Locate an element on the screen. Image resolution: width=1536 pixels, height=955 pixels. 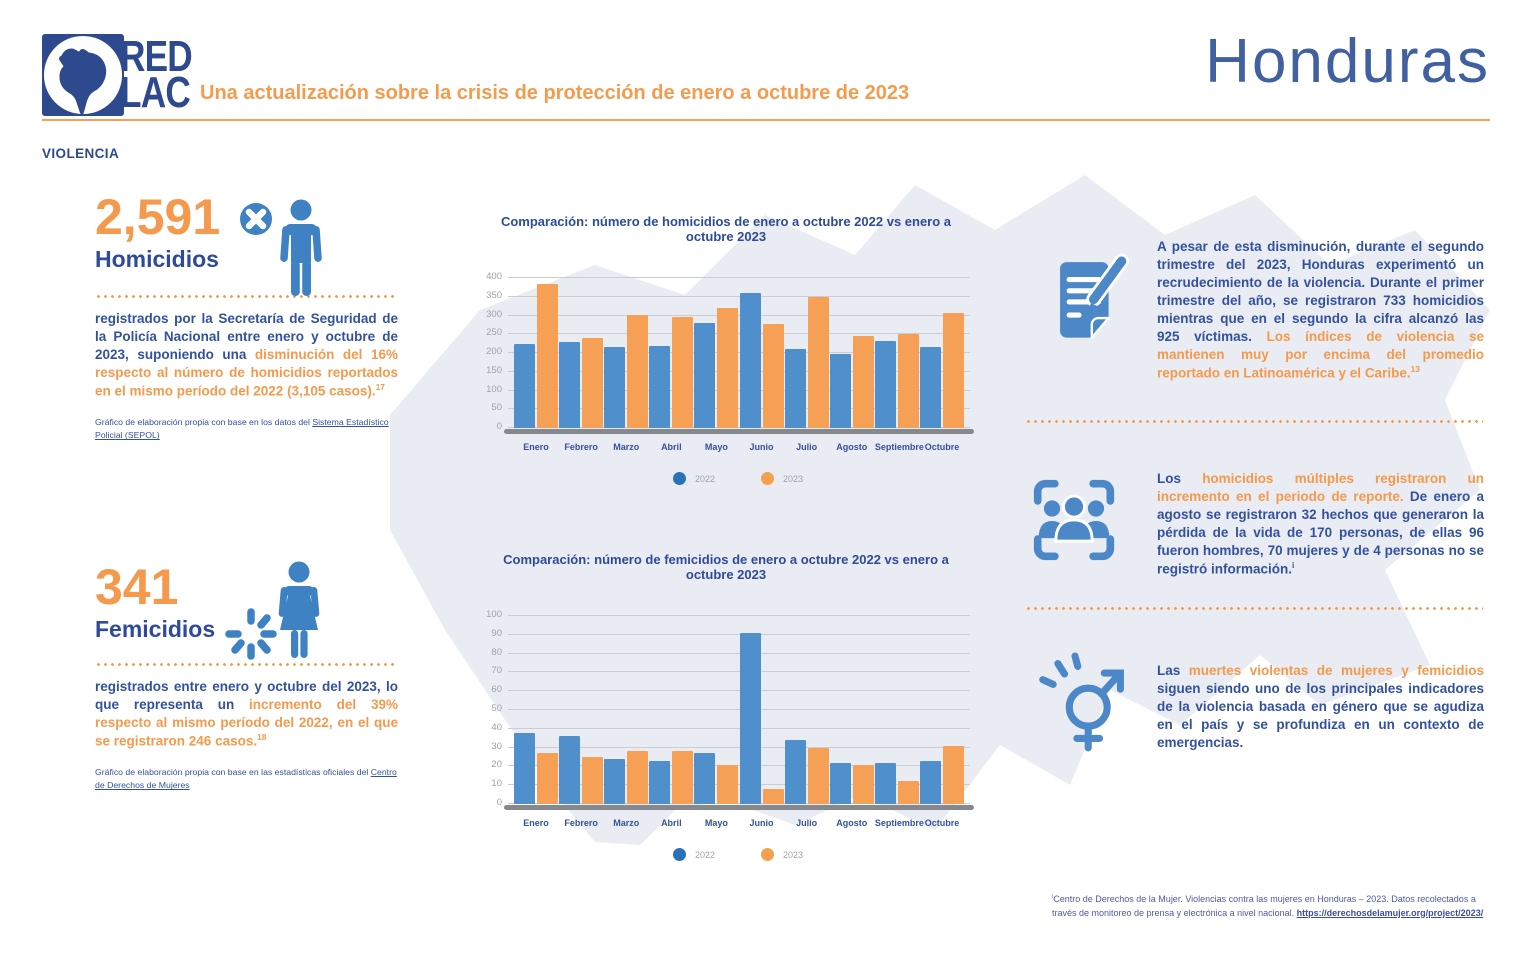
bar-group-julio is located at coordinates (806, 362).